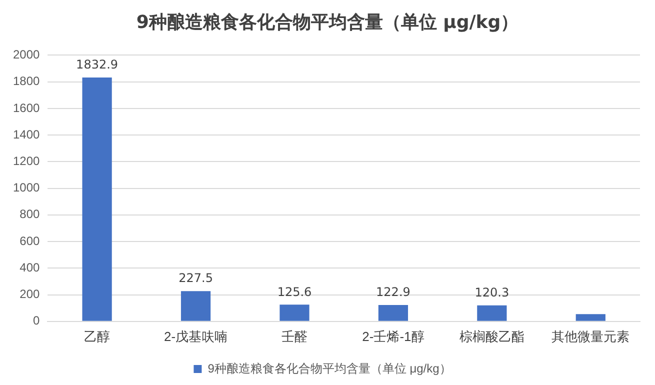 This screenshot has height=385, width=655. Describe the element at coordinates (491, 336) in the screenshot. I see `x-tick-label: 棕榈酸乙酯` at that location.